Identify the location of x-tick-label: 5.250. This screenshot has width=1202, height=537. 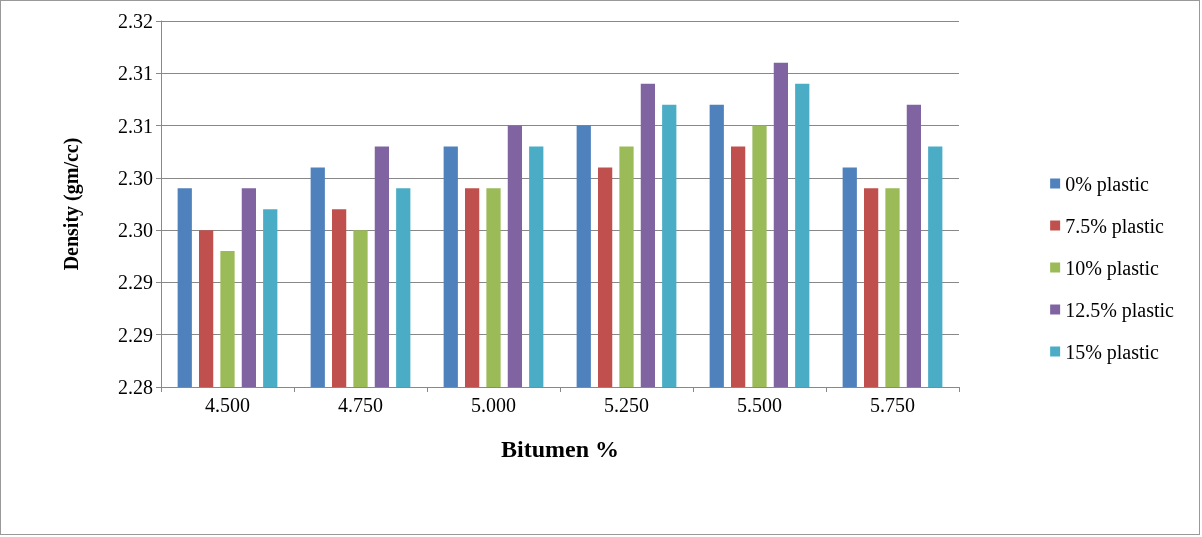
(626, 405).